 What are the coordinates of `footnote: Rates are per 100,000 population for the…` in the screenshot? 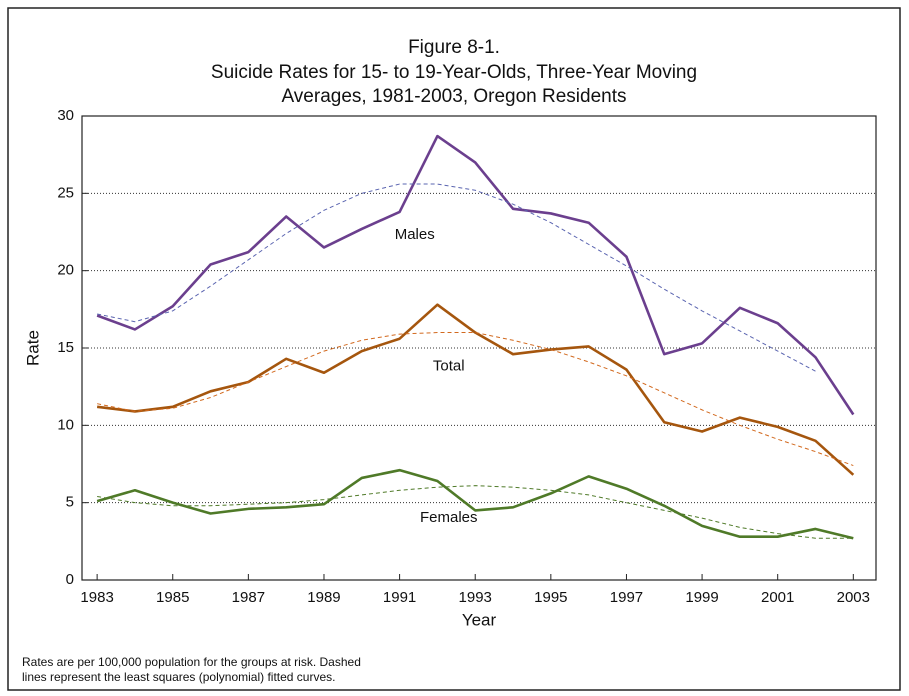 It's located at (191, 662).